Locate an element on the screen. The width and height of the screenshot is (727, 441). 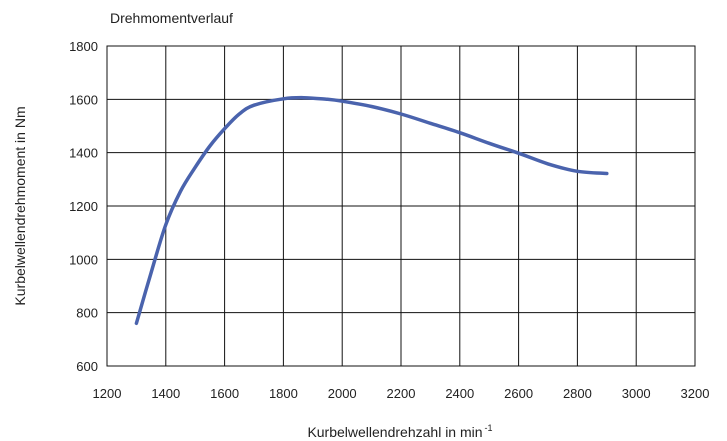
y-tick-label: 1200 is located at coordinates (83, 206).